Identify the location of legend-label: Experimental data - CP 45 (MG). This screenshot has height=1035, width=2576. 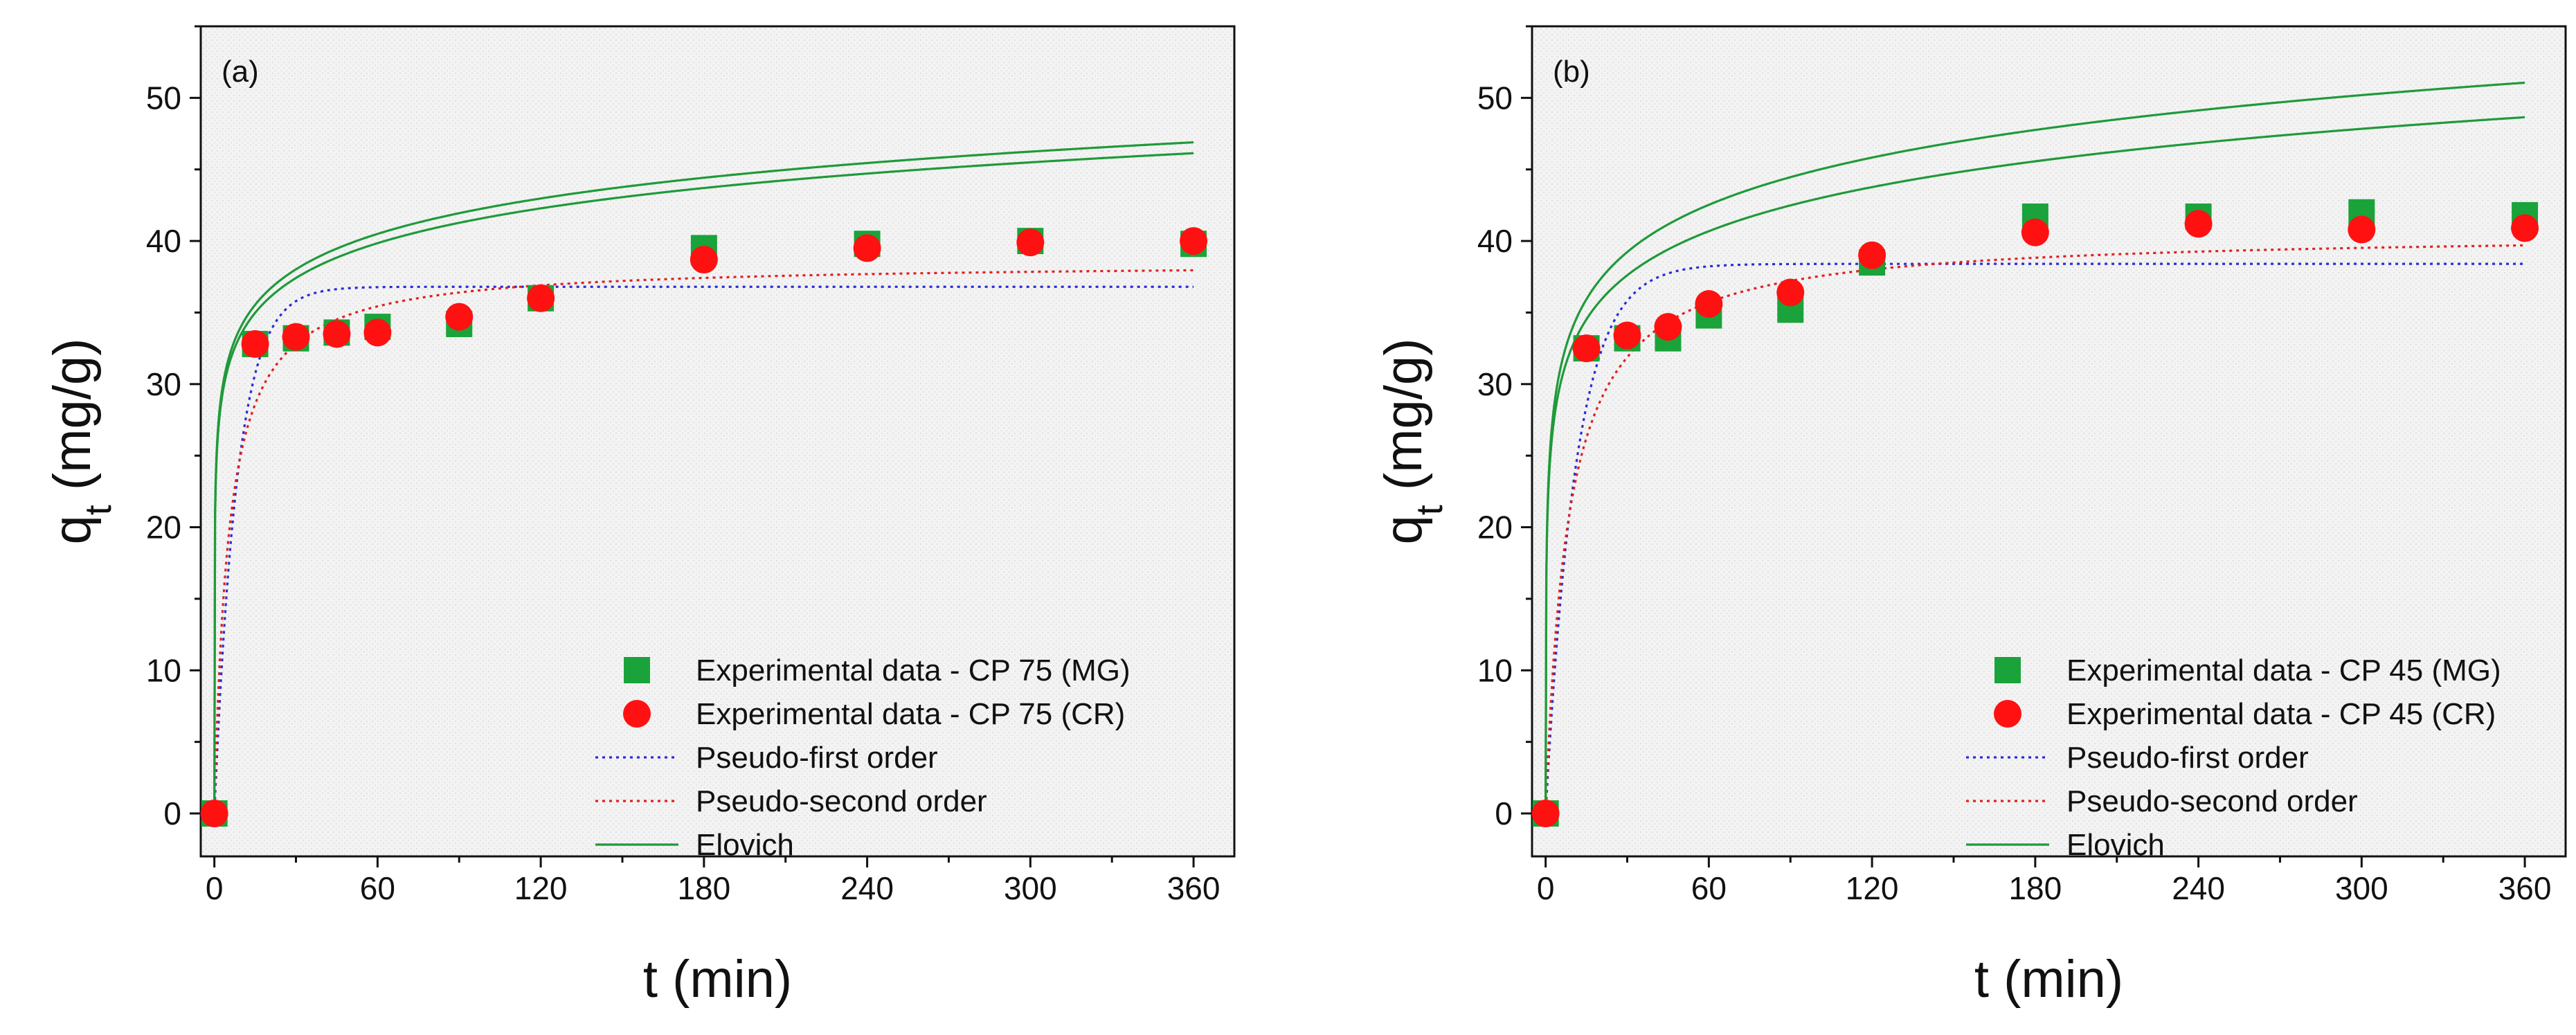
(2283, 670).